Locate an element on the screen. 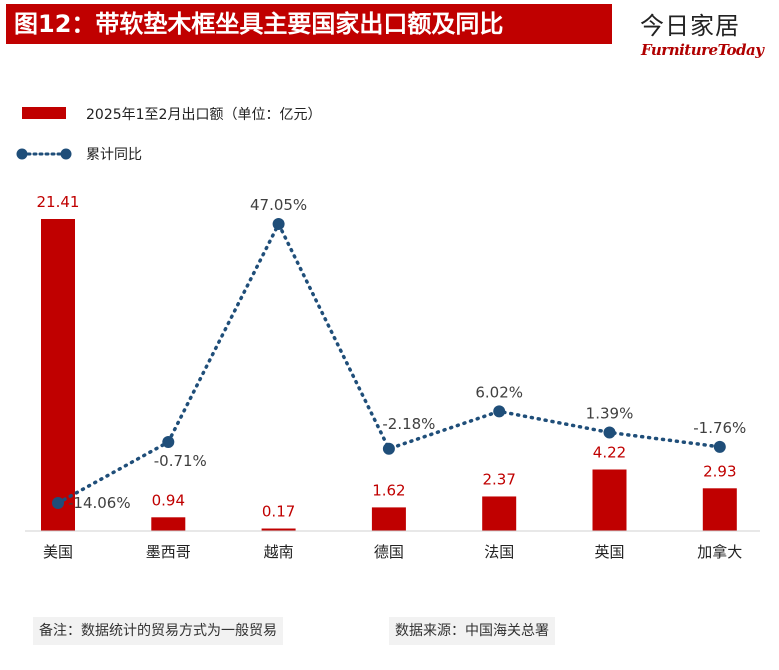  x-tick-label-6: 加拿大 is located at coordinates (719, 552).